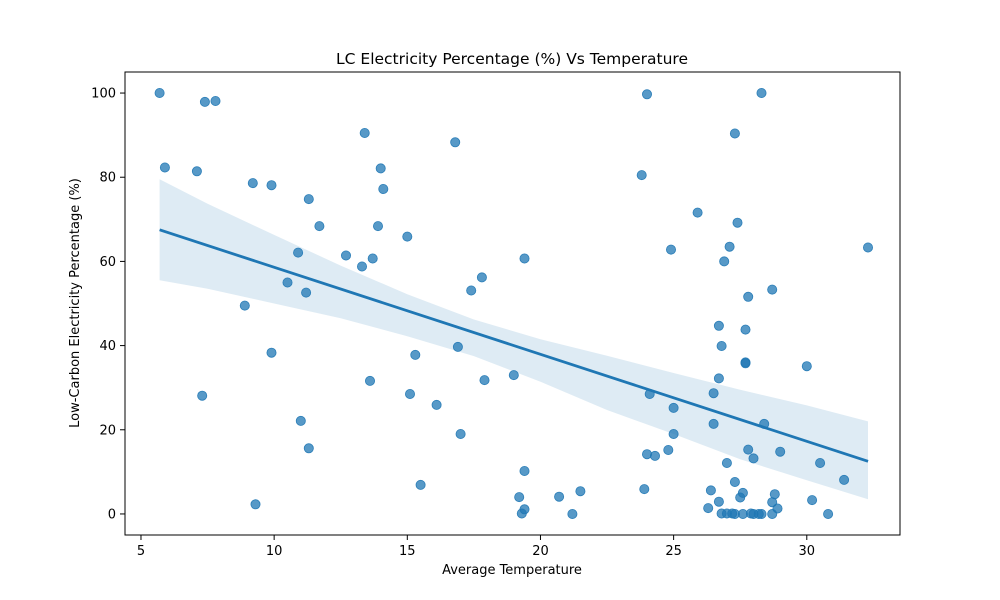  What do you see at coordinates (107, 430) in the screenshot?
I see `y-tick-label: 20` at bounding box center [107, 430].